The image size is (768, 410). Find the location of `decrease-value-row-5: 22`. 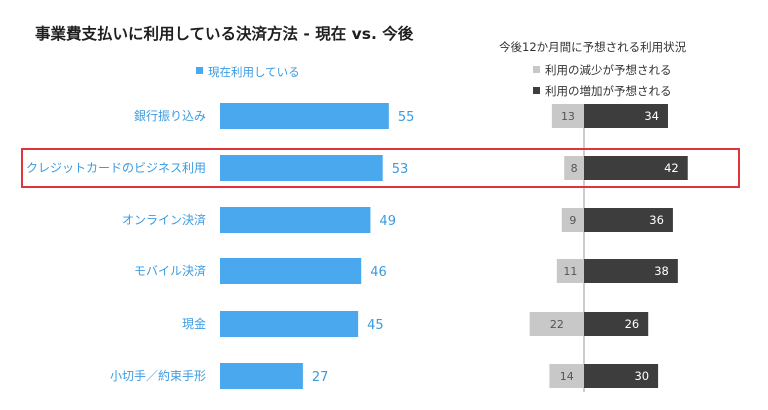

decrease-value-row-5: 22 is located at coordinates (557, 324).